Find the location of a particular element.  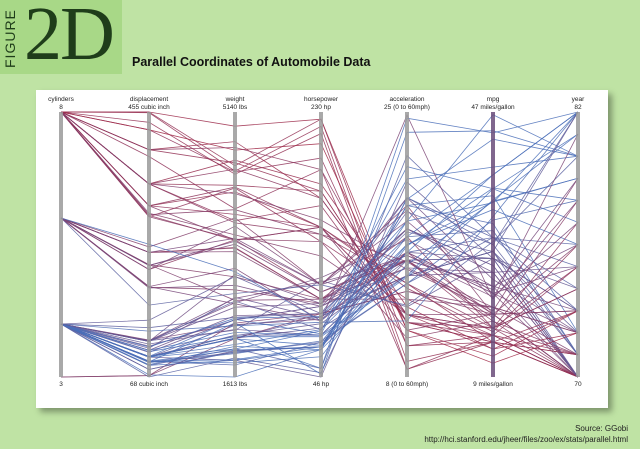

axis-max-label-mpg: 47 miles/gallon is located at coordinates (493, 107).